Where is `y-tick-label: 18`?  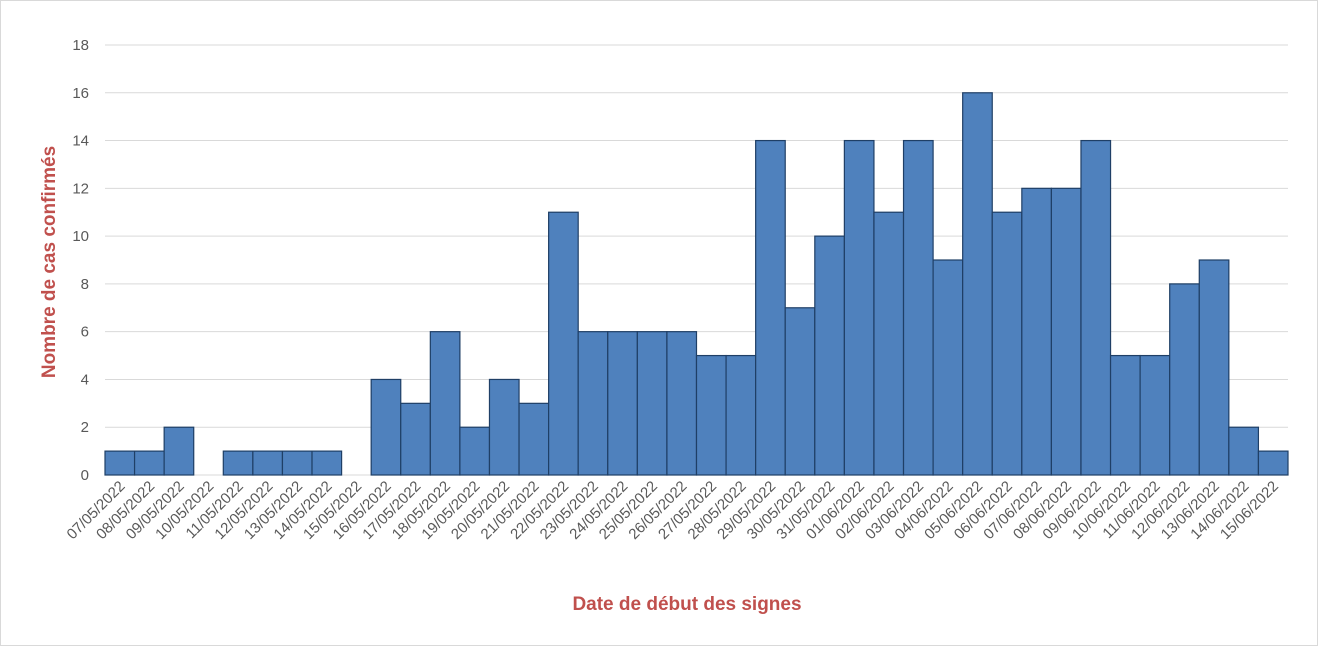 y-tick-label: 18 is located at coordinates (80, 45).